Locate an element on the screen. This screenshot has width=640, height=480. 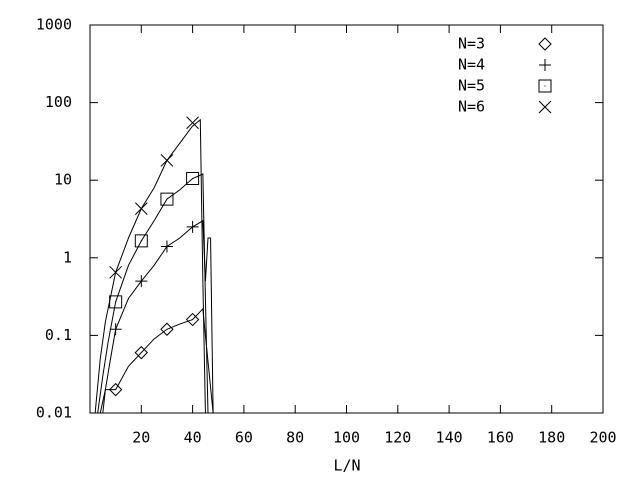
x-tick-label: 60 is located at coordinates (244, 438).